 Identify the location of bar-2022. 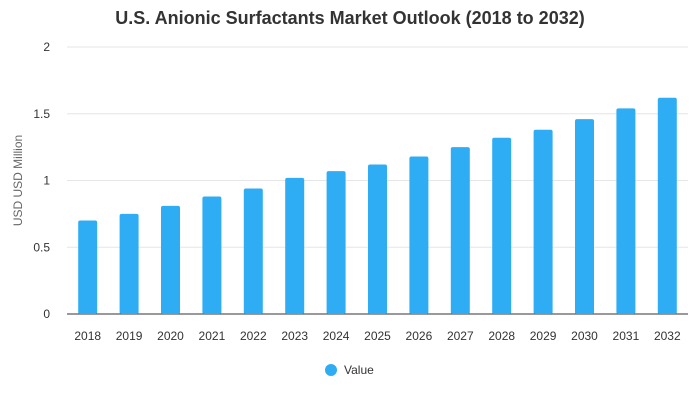
(253, 251).